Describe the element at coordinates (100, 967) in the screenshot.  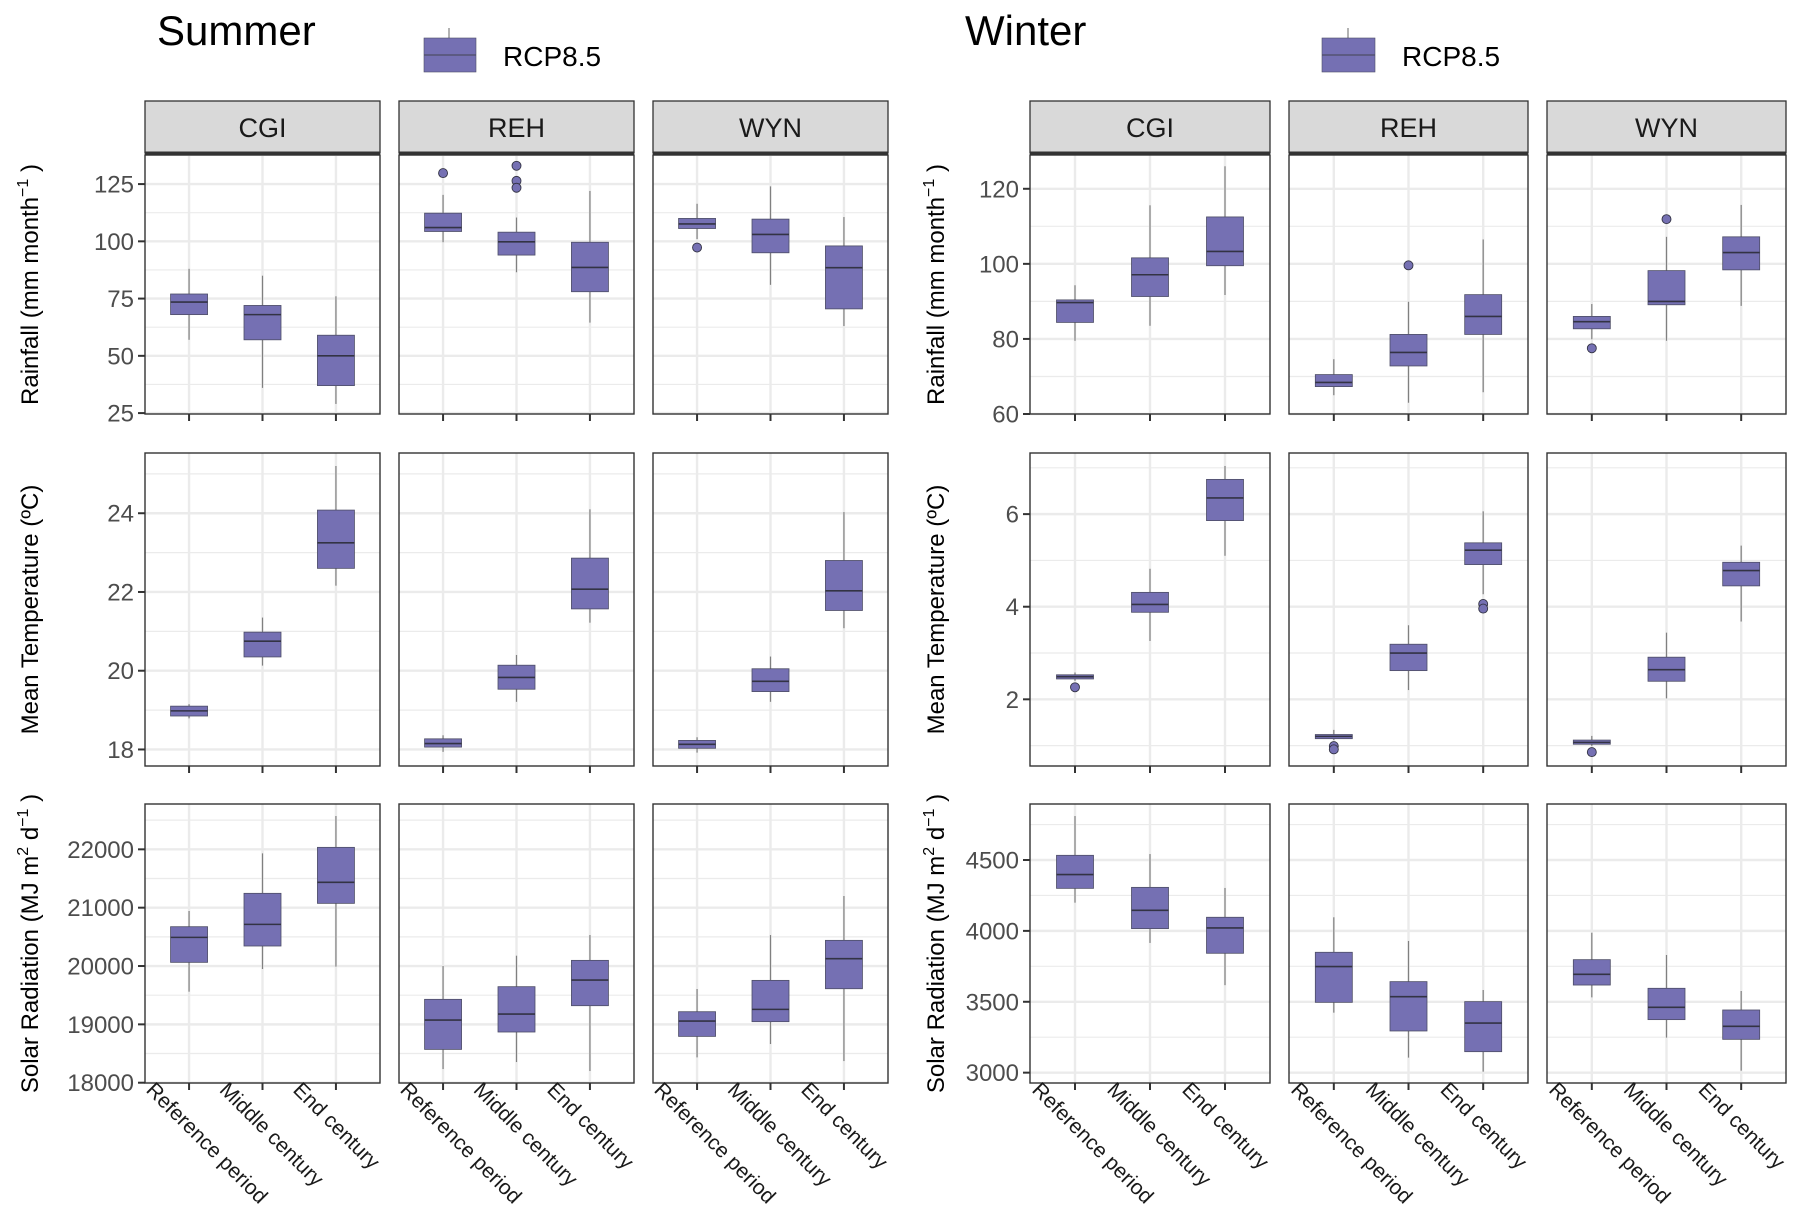
I see `y-tick-label: 20000` at that location.